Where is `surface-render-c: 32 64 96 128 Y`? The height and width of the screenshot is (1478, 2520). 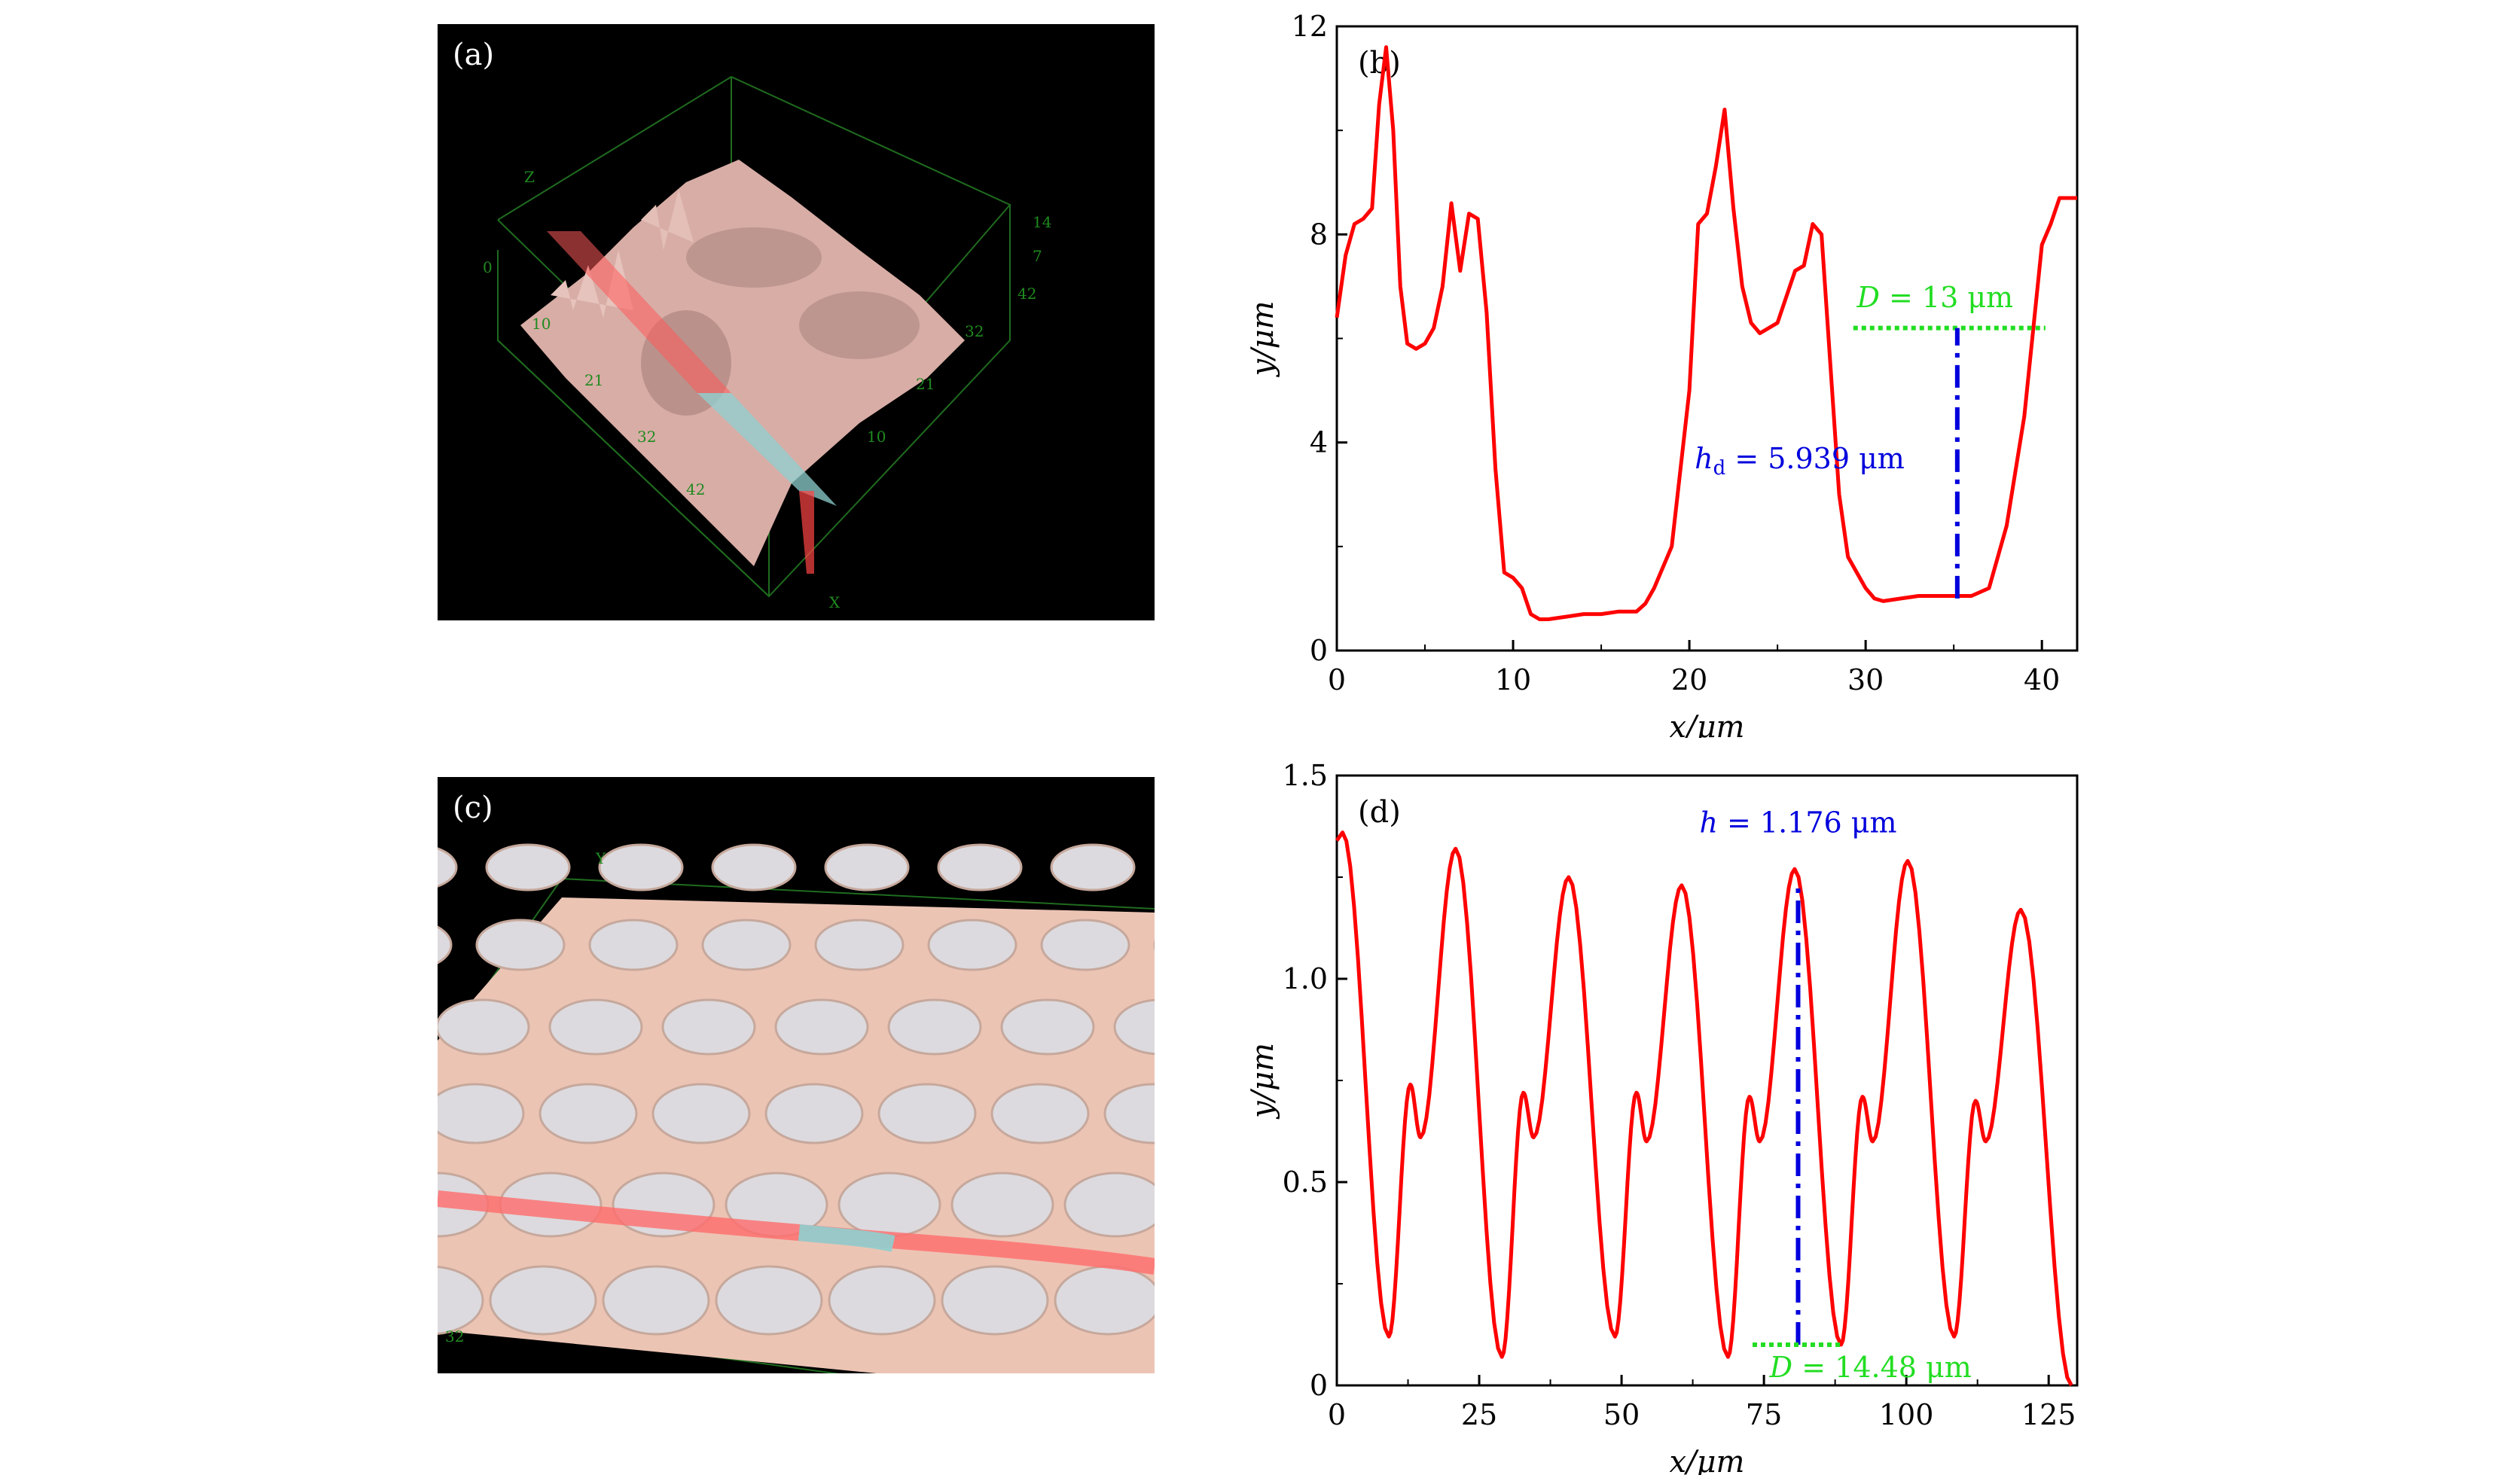
surface-render-c: 32 64 96 128 Y is located at coordinates (796, 1108).